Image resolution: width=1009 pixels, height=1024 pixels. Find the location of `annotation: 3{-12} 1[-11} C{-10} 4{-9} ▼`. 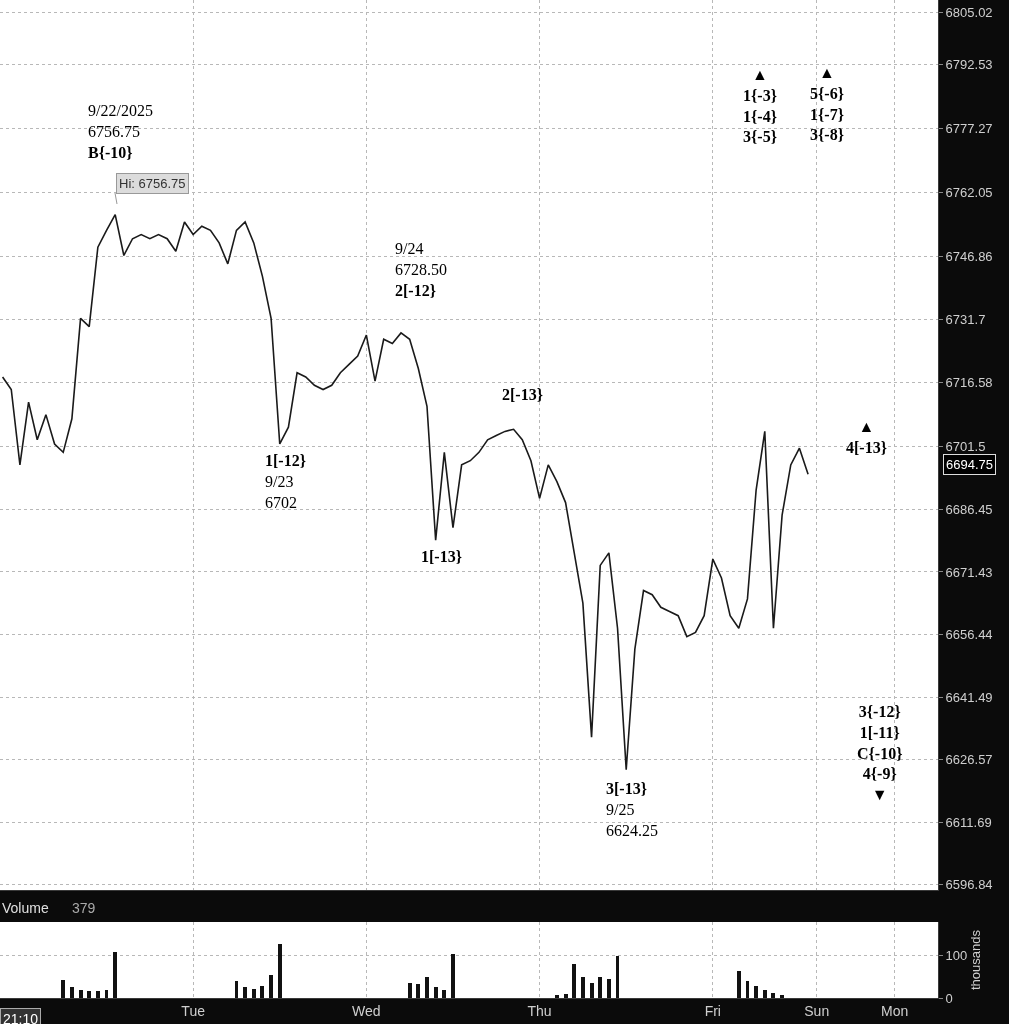

annotation: 3{-12} 1[-11} C{-10} 4{-9} ▼ is located at coordinates (880, 753).